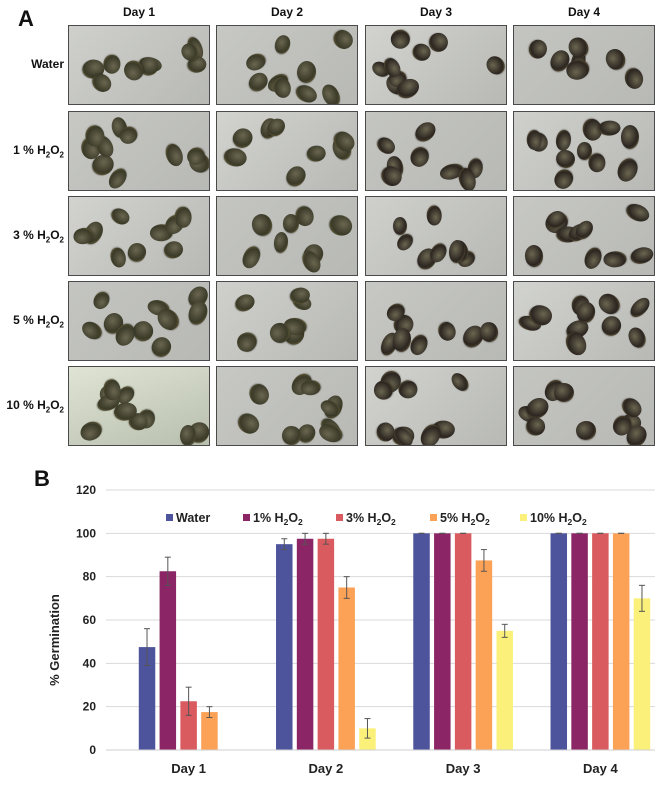  Describe the element at coordinates (371, 519) in the screenshot. I see `legend-label: 3% H2O2` at that location.